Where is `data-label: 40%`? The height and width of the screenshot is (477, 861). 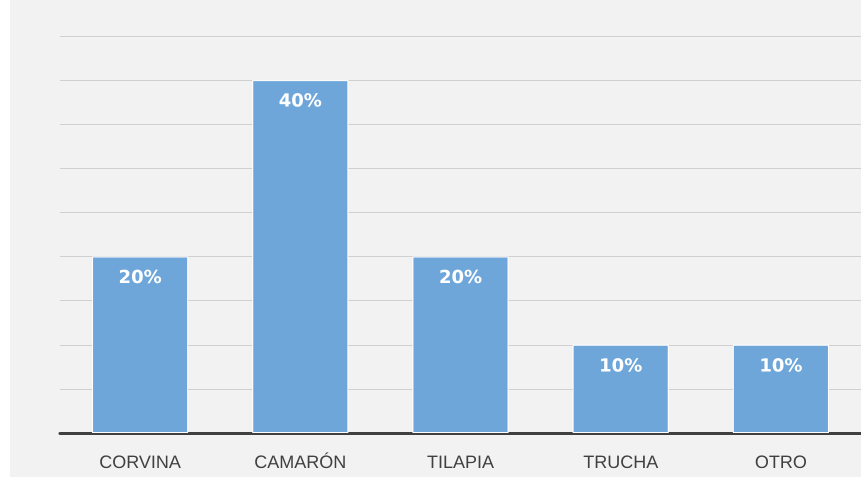
data-label: 40% is located at coordinates (300, 101).